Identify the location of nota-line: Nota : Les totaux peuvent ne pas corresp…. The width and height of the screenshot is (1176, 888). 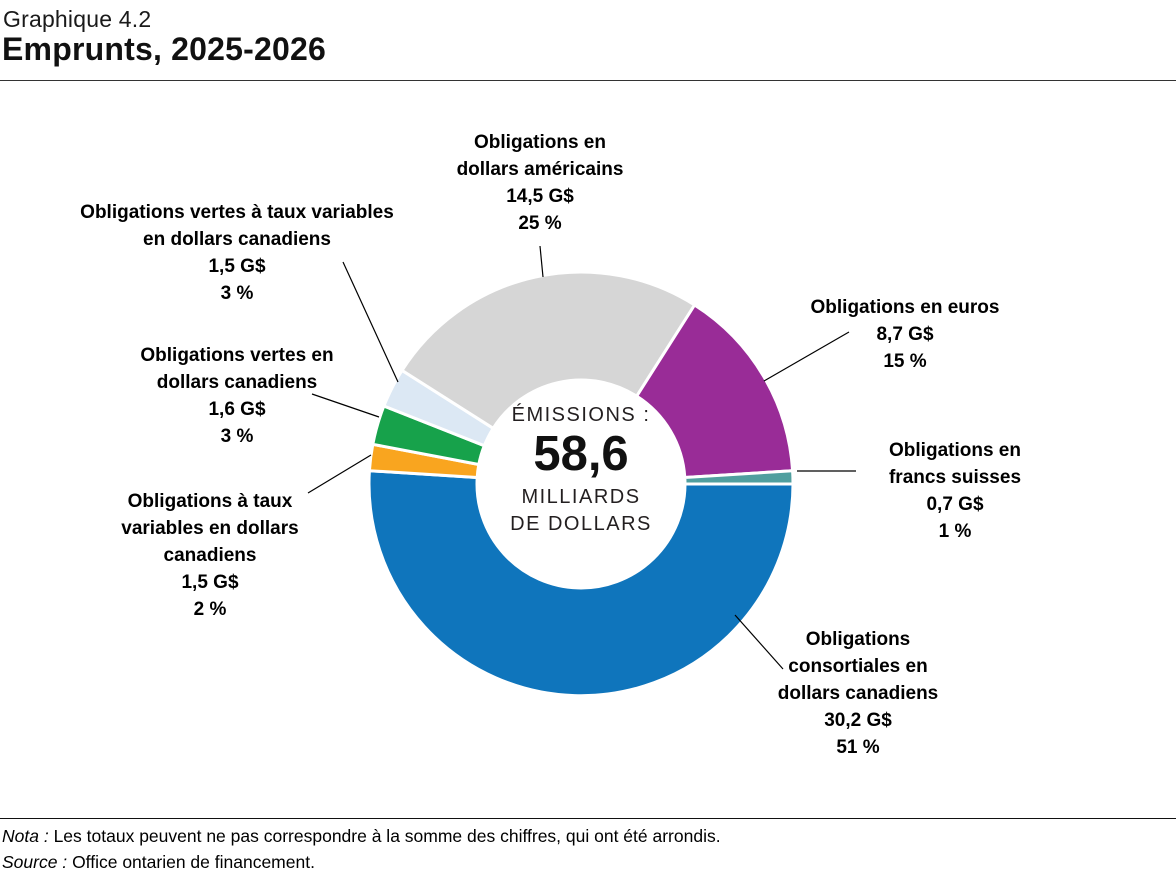
(361, 836).